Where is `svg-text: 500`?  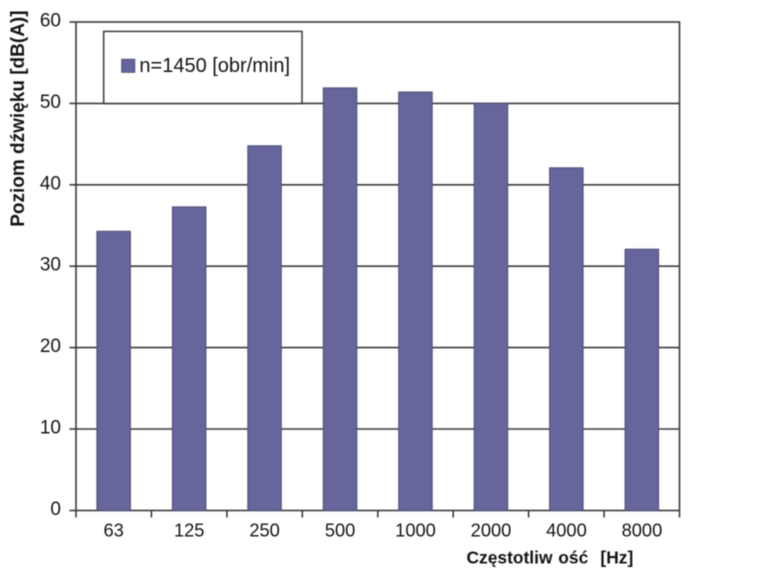
svg-text: 500 is located at coordinates (340, 529).